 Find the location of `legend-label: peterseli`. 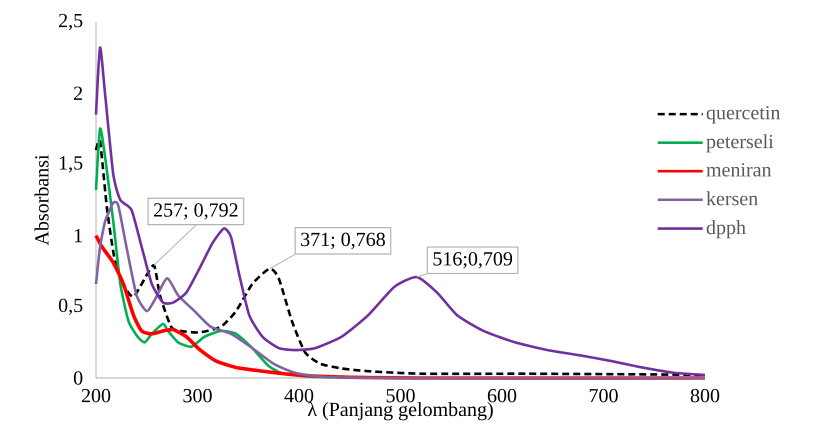

legend-label: peterseli is located at coordinates (740, 143).